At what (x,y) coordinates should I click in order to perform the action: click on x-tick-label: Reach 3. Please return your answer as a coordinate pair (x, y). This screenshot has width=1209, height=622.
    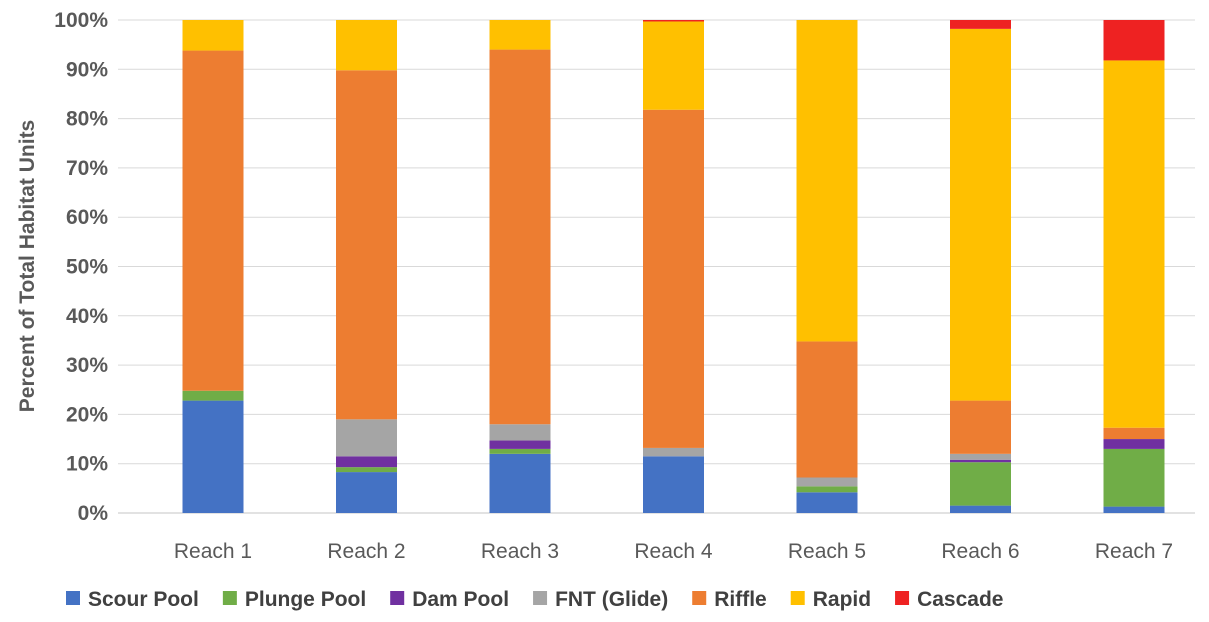
    Looking at the image, I should click on (520, 551).